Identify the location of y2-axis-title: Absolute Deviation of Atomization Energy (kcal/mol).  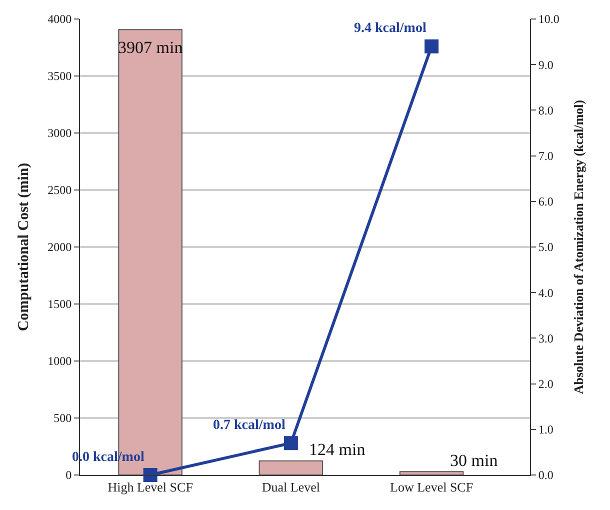
(578, 247).